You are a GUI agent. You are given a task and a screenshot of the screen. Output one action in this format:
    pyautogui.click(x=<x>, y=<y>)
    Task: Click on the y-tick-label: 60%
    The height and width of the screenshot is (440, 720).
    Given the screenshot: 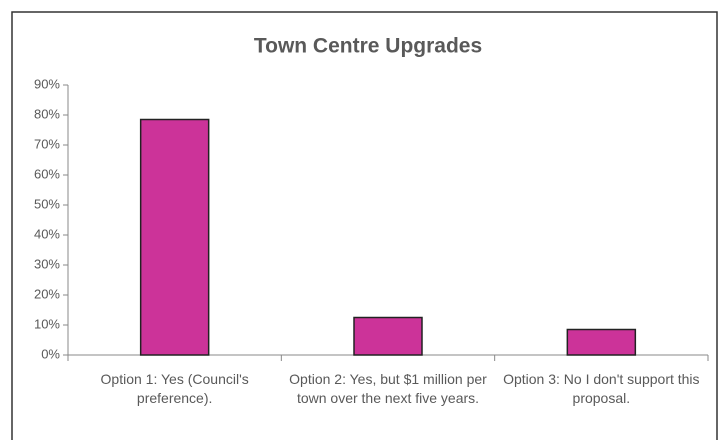 What is the action you would take?
    pyautogui.click(x=47, y=173)
    